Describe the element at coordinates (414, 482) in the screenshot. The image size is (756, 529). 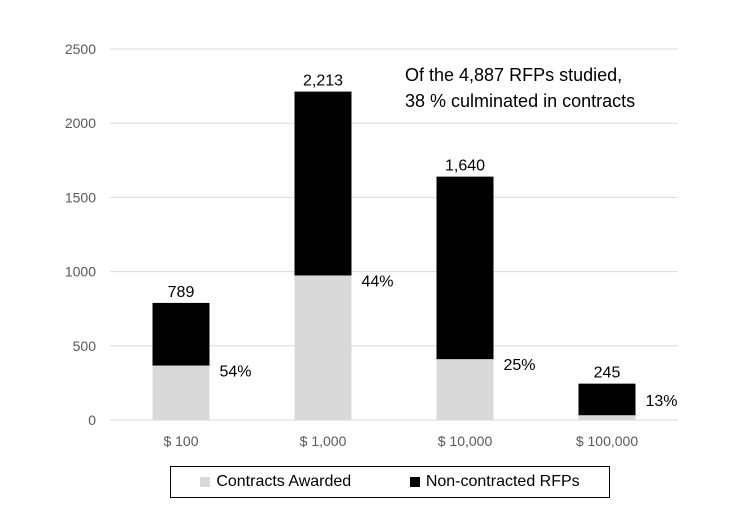
I see `legend-swatch-non-contracted` at that location.